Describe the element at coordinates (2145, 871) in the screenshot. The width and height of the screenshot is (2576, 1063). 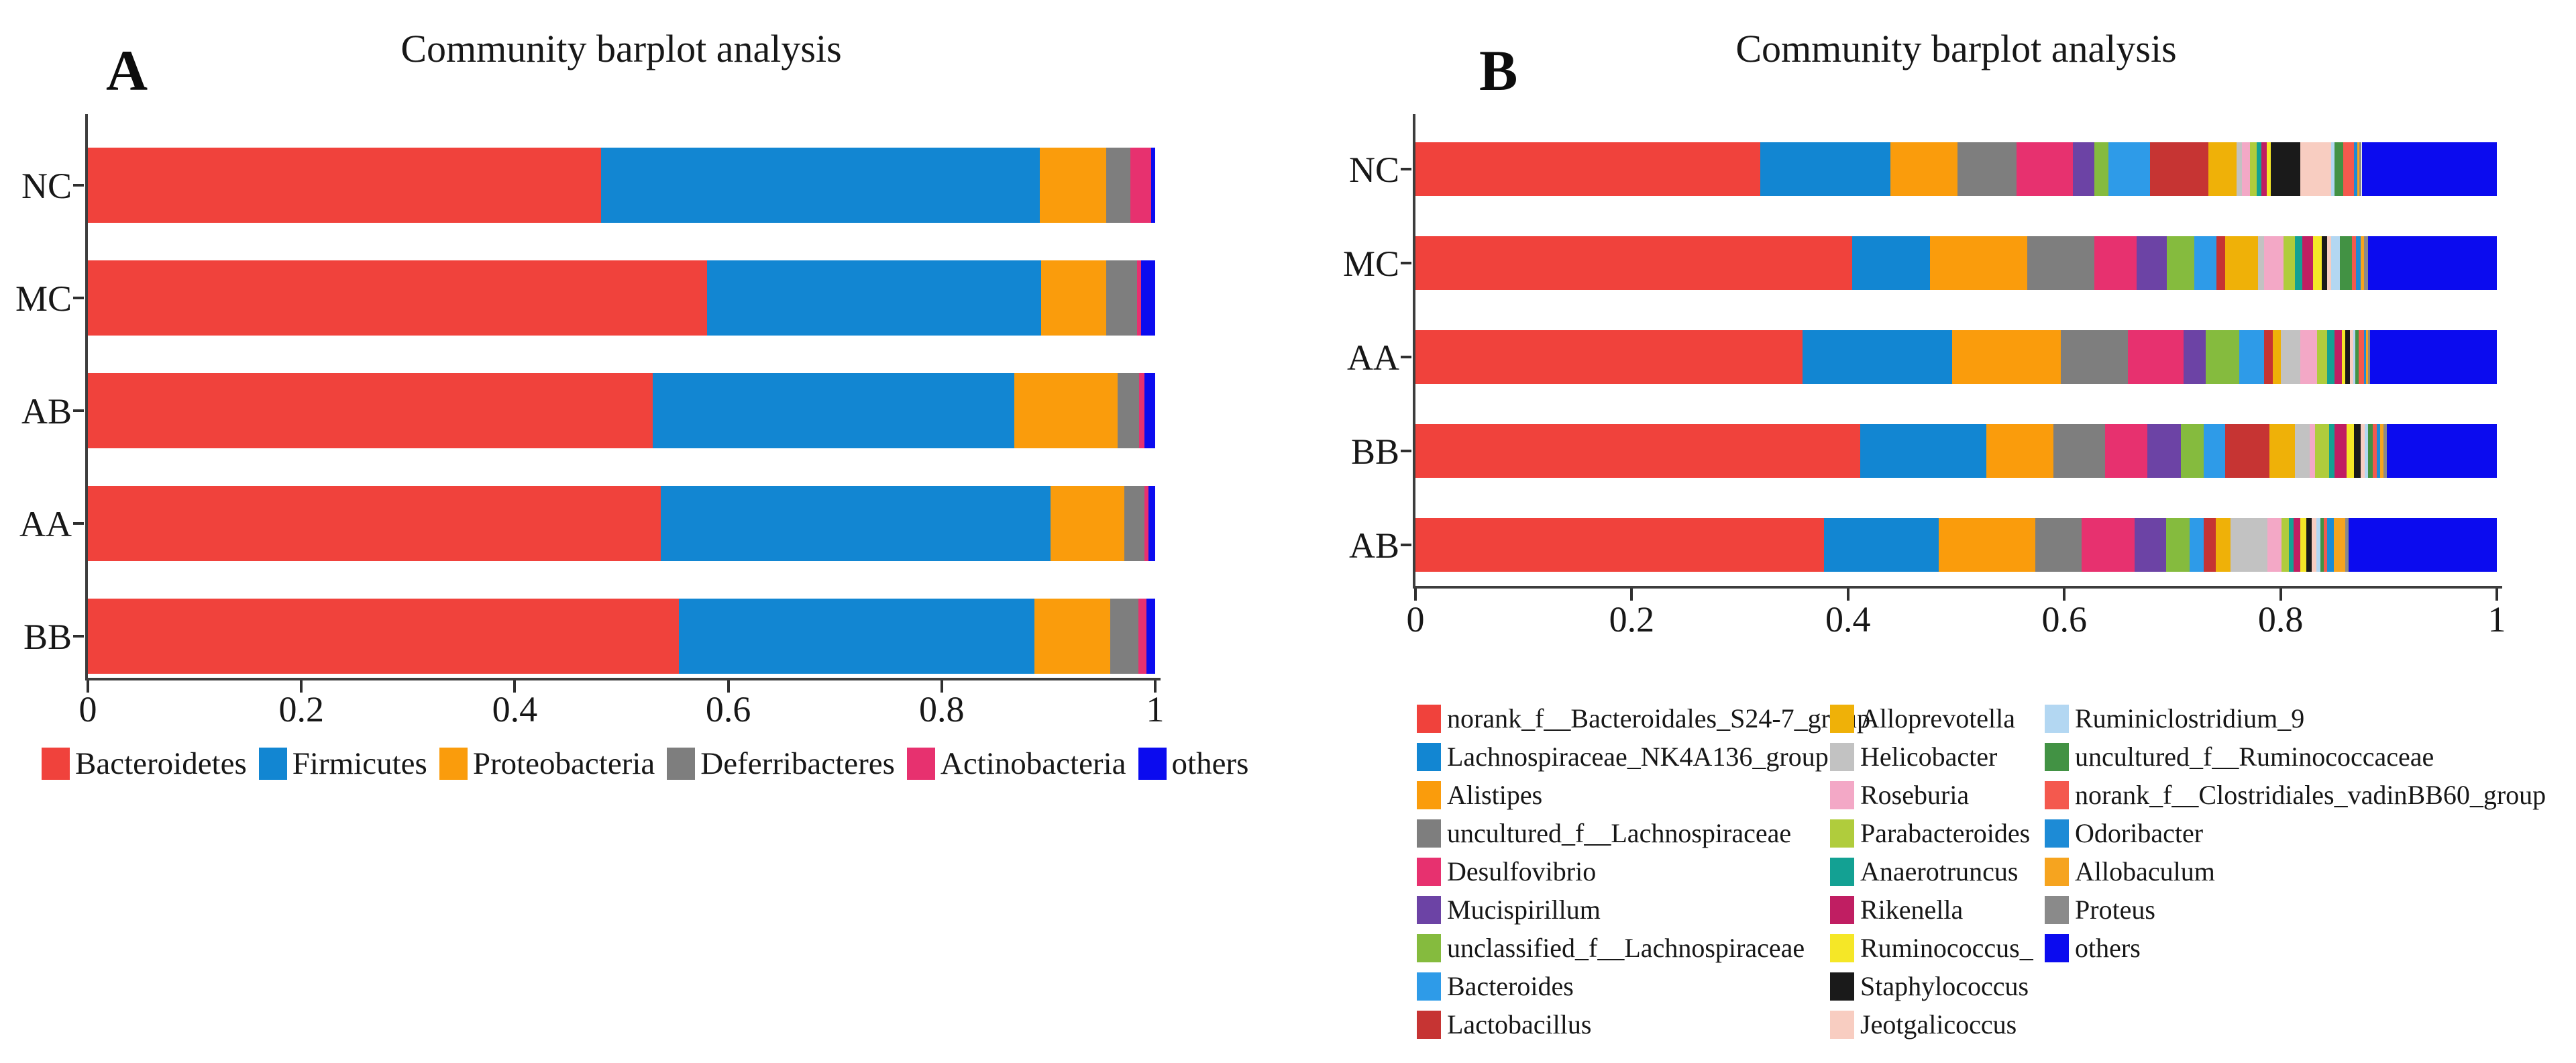
I see `legend-label: Allobaculum` at that location.